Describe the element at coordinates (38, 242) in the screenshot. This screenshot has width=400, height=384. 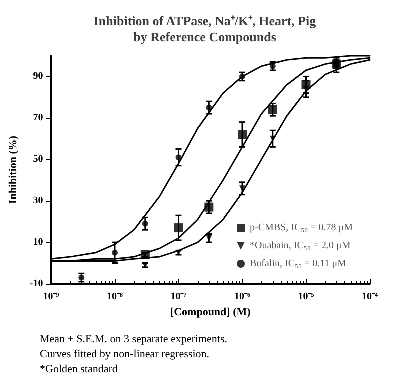
I see `y-tick-label: 10` at that location.